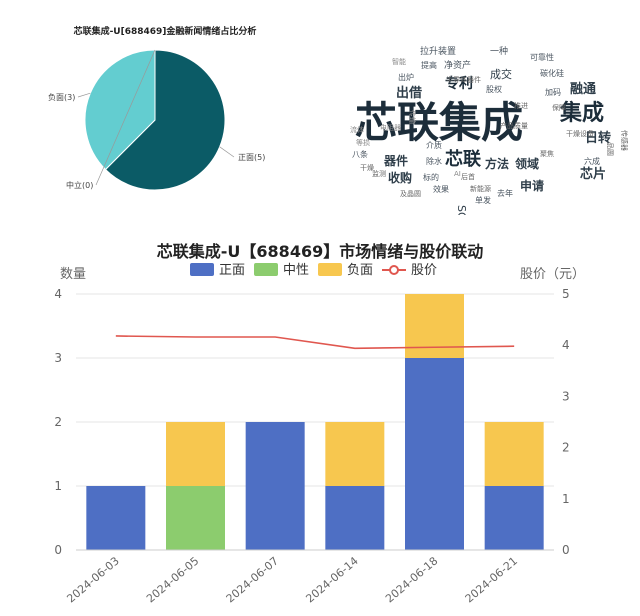  What do you see at coordinates (58, 422) in the screenshot?
I see `y-tick-left: 2` at bounding box center [58, 422].